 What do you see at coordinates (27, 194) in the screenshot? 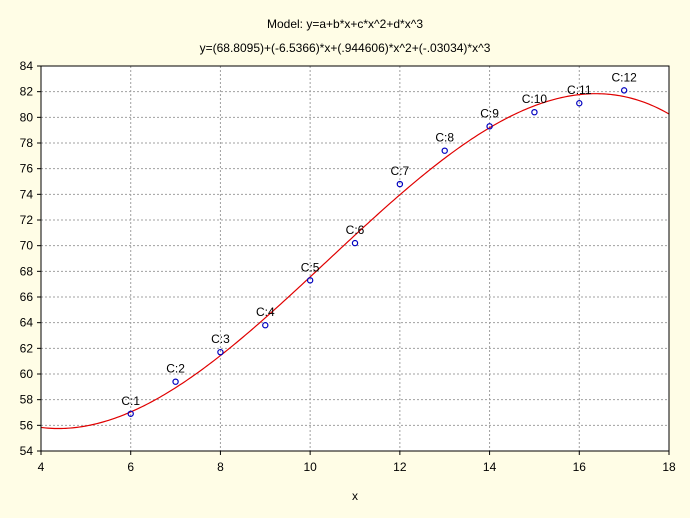
I see `y-tick-label: 74` at bounding box center [27, 194].